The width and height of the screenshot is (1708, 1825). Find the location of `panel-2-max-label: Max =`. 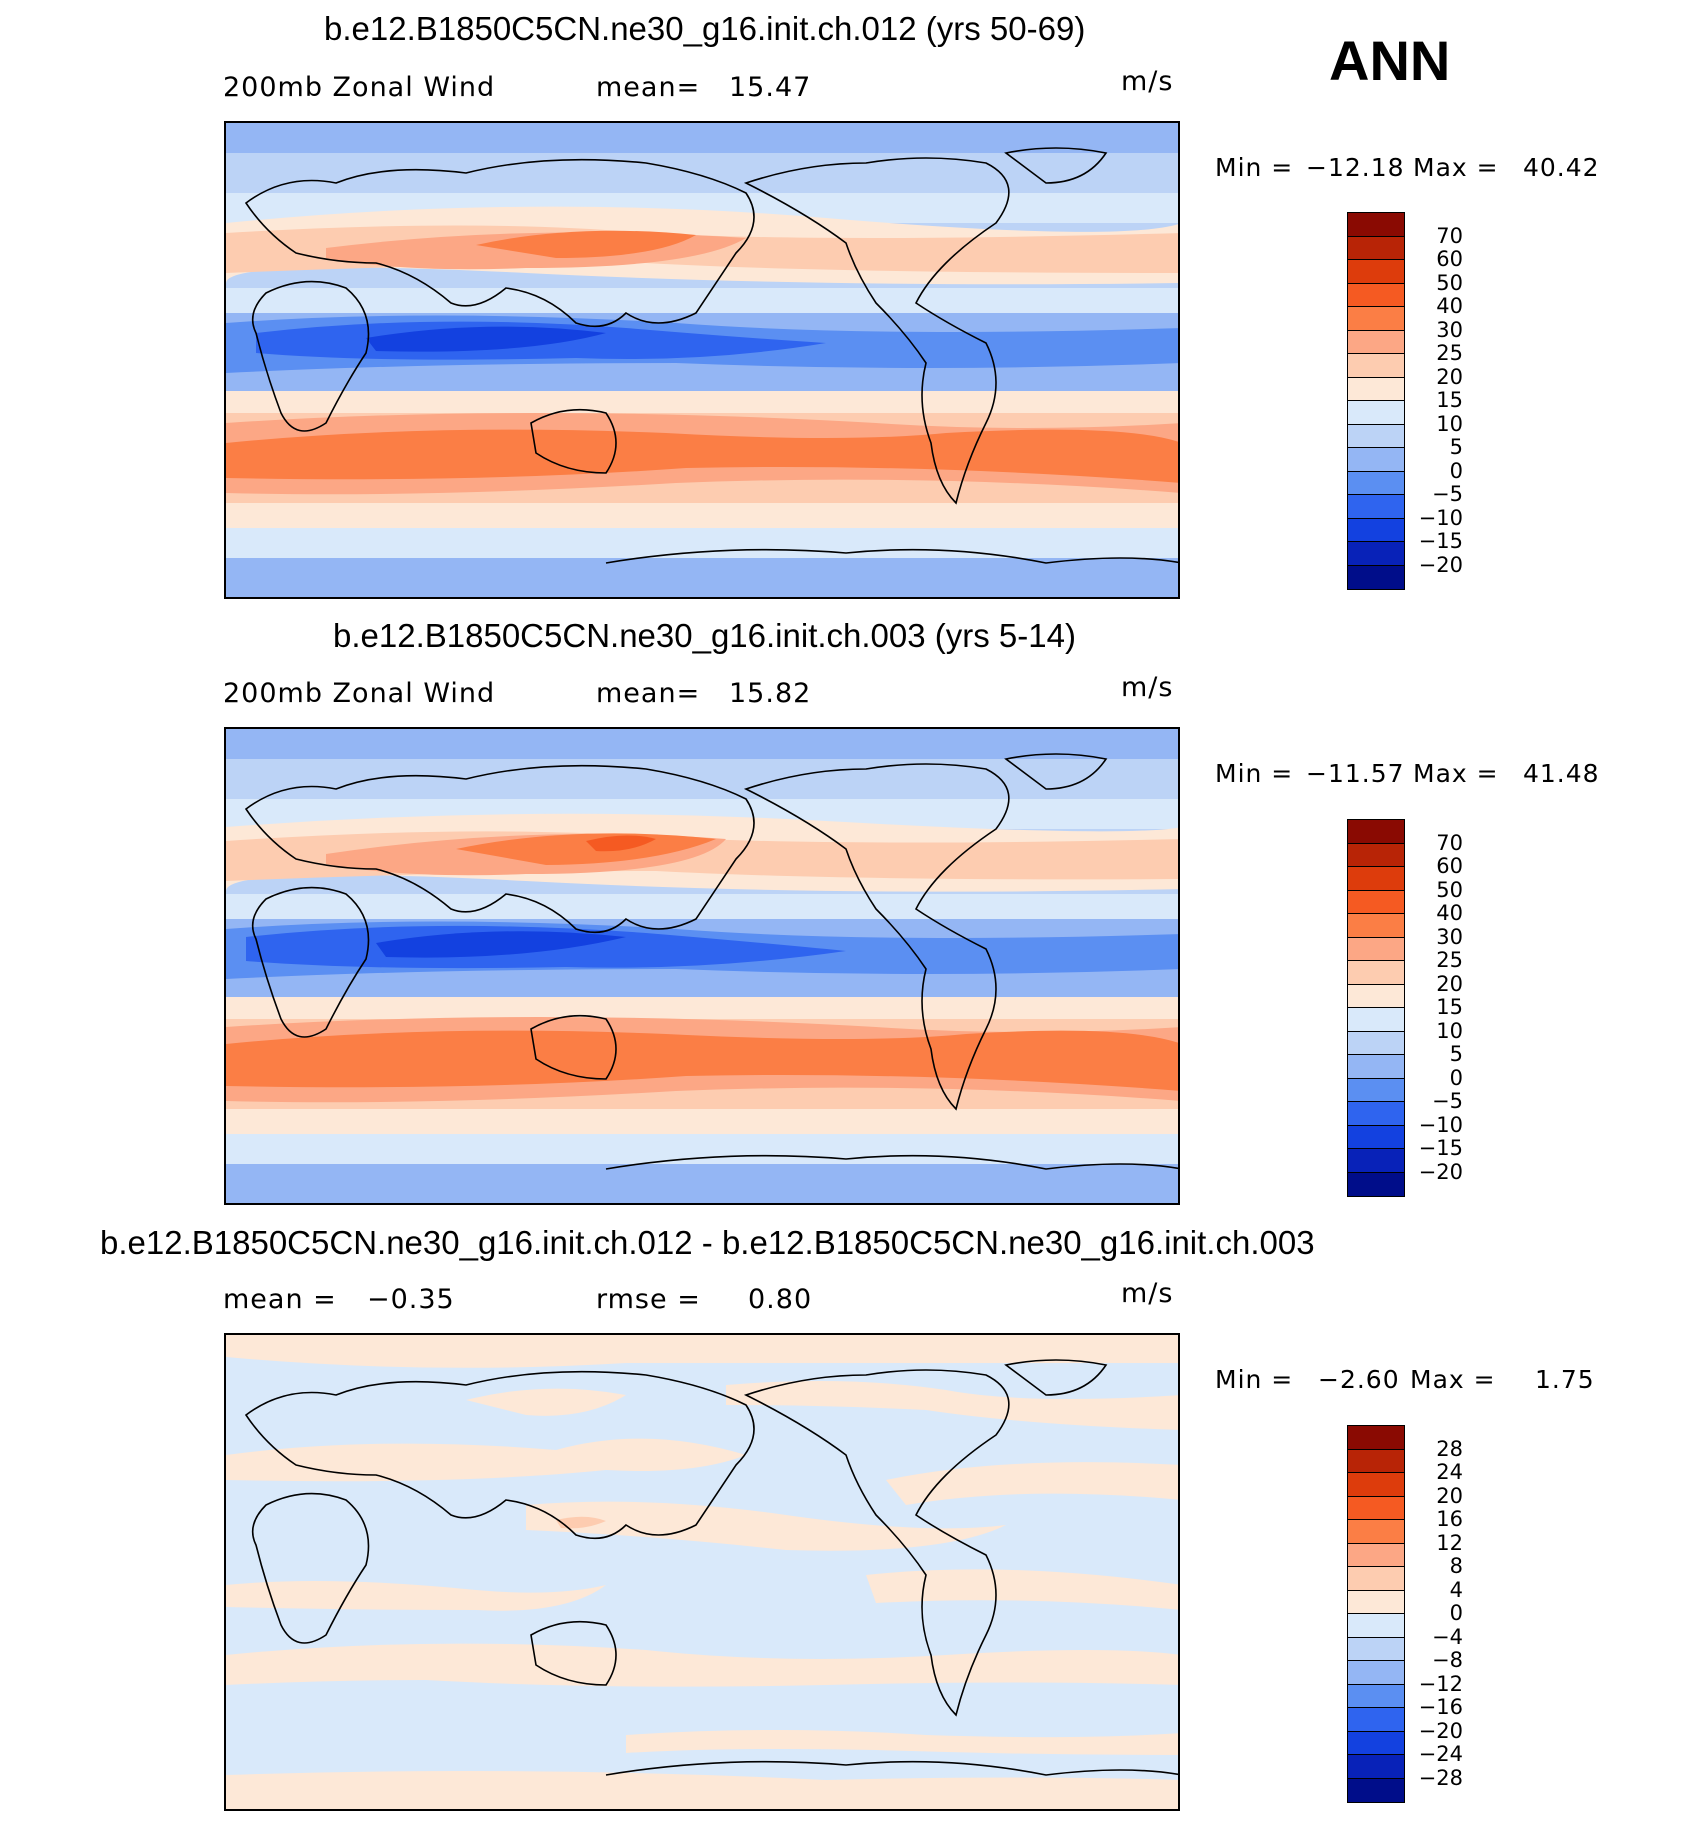

panel-2-max-label: Max = is located at coordinates (1456, 773).